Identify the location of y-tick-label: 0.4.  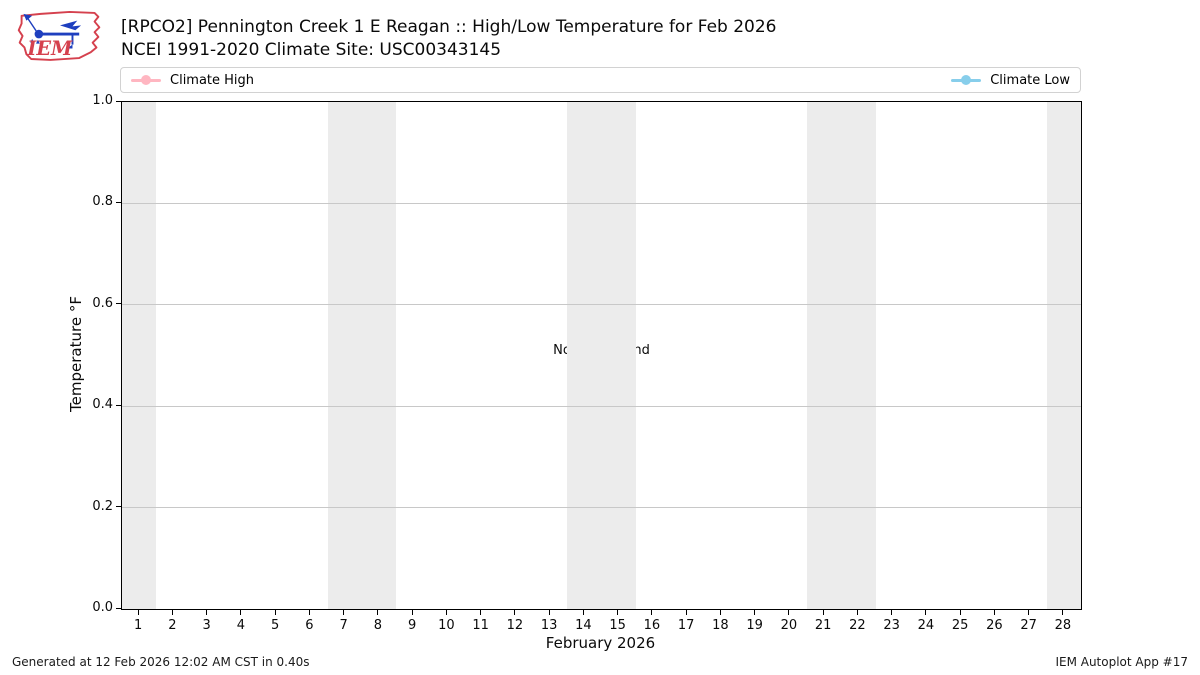
(102, 405).